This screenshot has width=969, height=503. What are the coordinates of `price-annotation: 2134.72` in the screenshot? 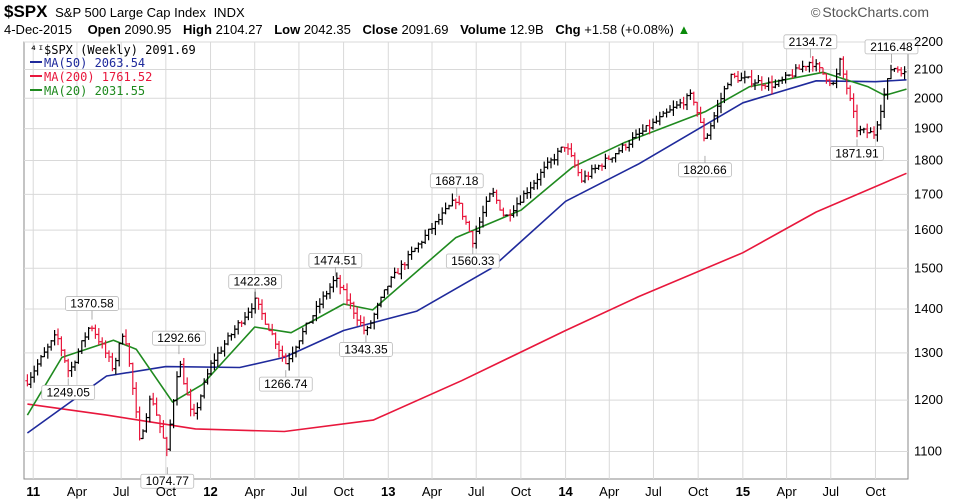 It's located at (810, 46).